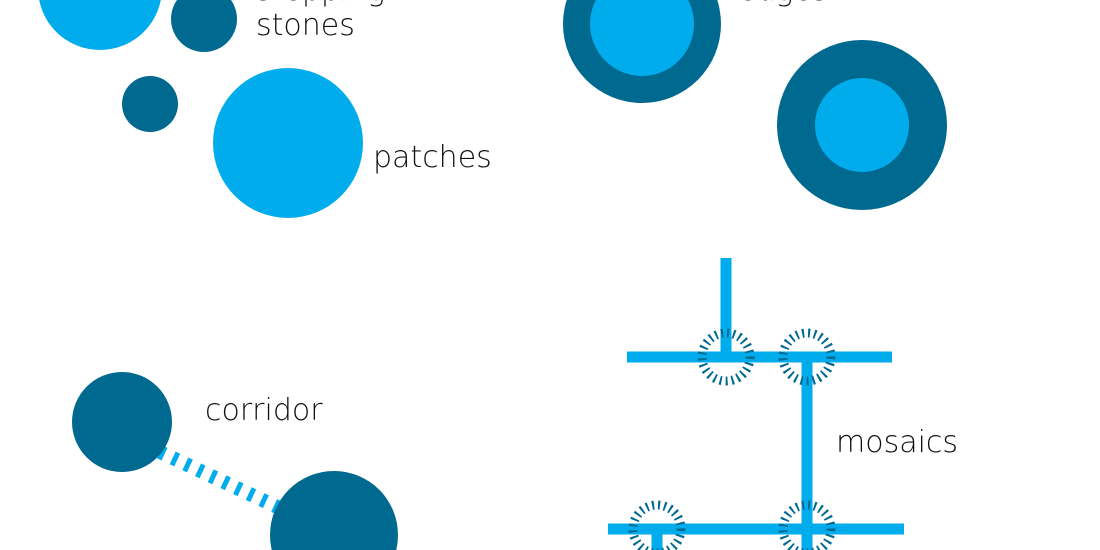 Image resolution: width=1100 pixels, height=550 pixels. I want to click on edges-label: edges, so click(783, 4).